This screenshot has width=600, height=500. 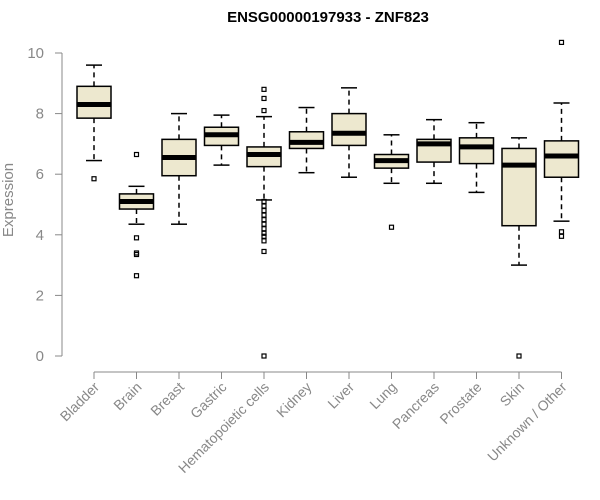 What do you see at coordinates (340, 395) in the screenshot?
I see `x-tick-label: Liver` at bounding box center [340, 395].